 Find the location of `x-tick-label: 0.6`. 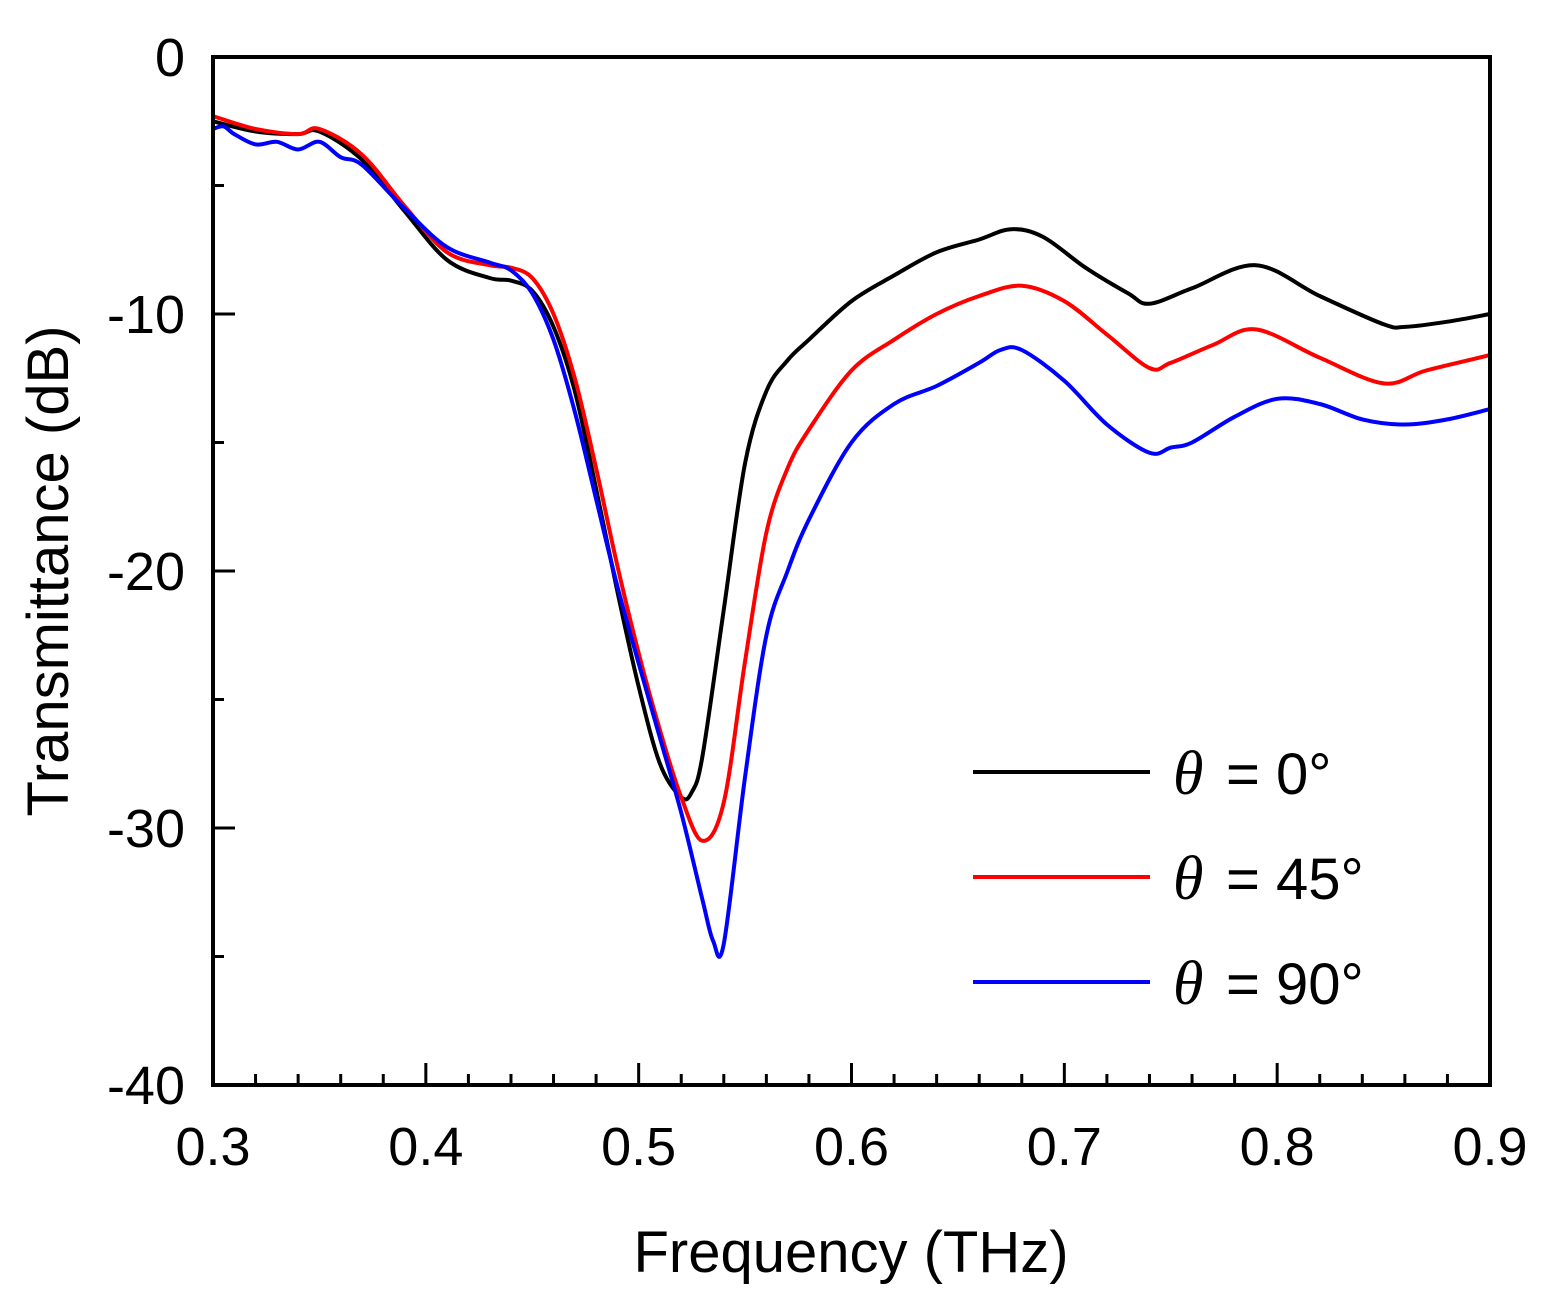

x-tick-label: 0.6 is located at coordinates (851, 1147).